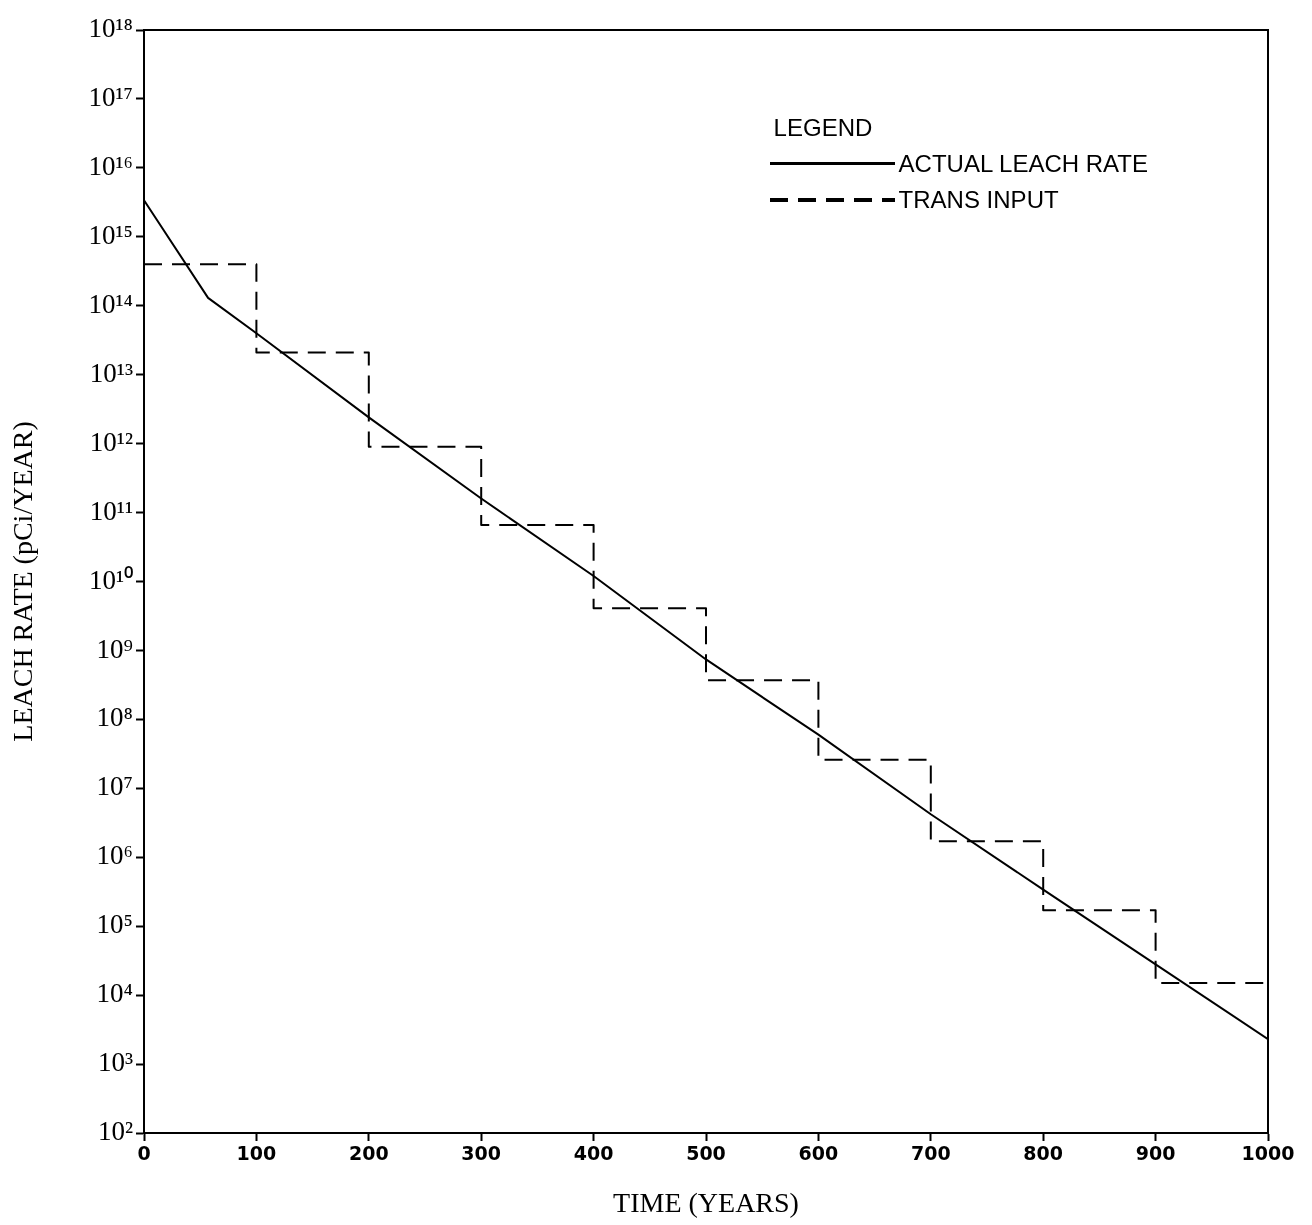 The width and height of the screenshot is (1312, 1225). I want to click on x-tick-label: 300, so click(481, 1153).